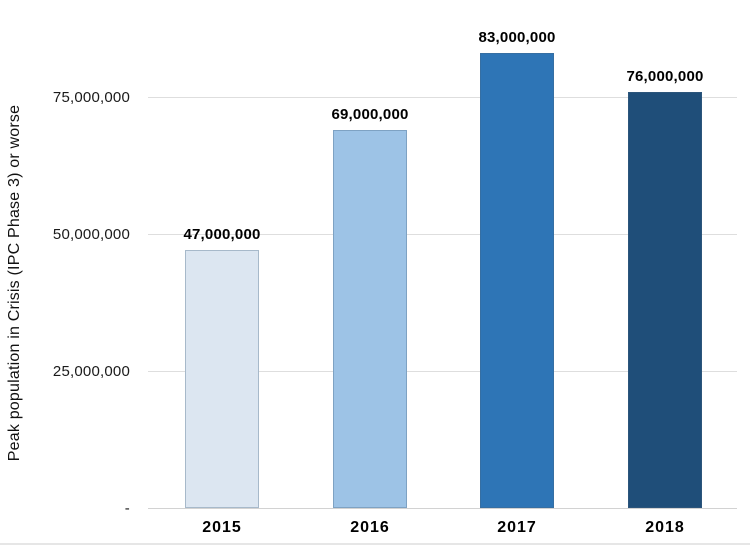  I want to click on y-tick-label: 25,000,000, so click(91, 371).